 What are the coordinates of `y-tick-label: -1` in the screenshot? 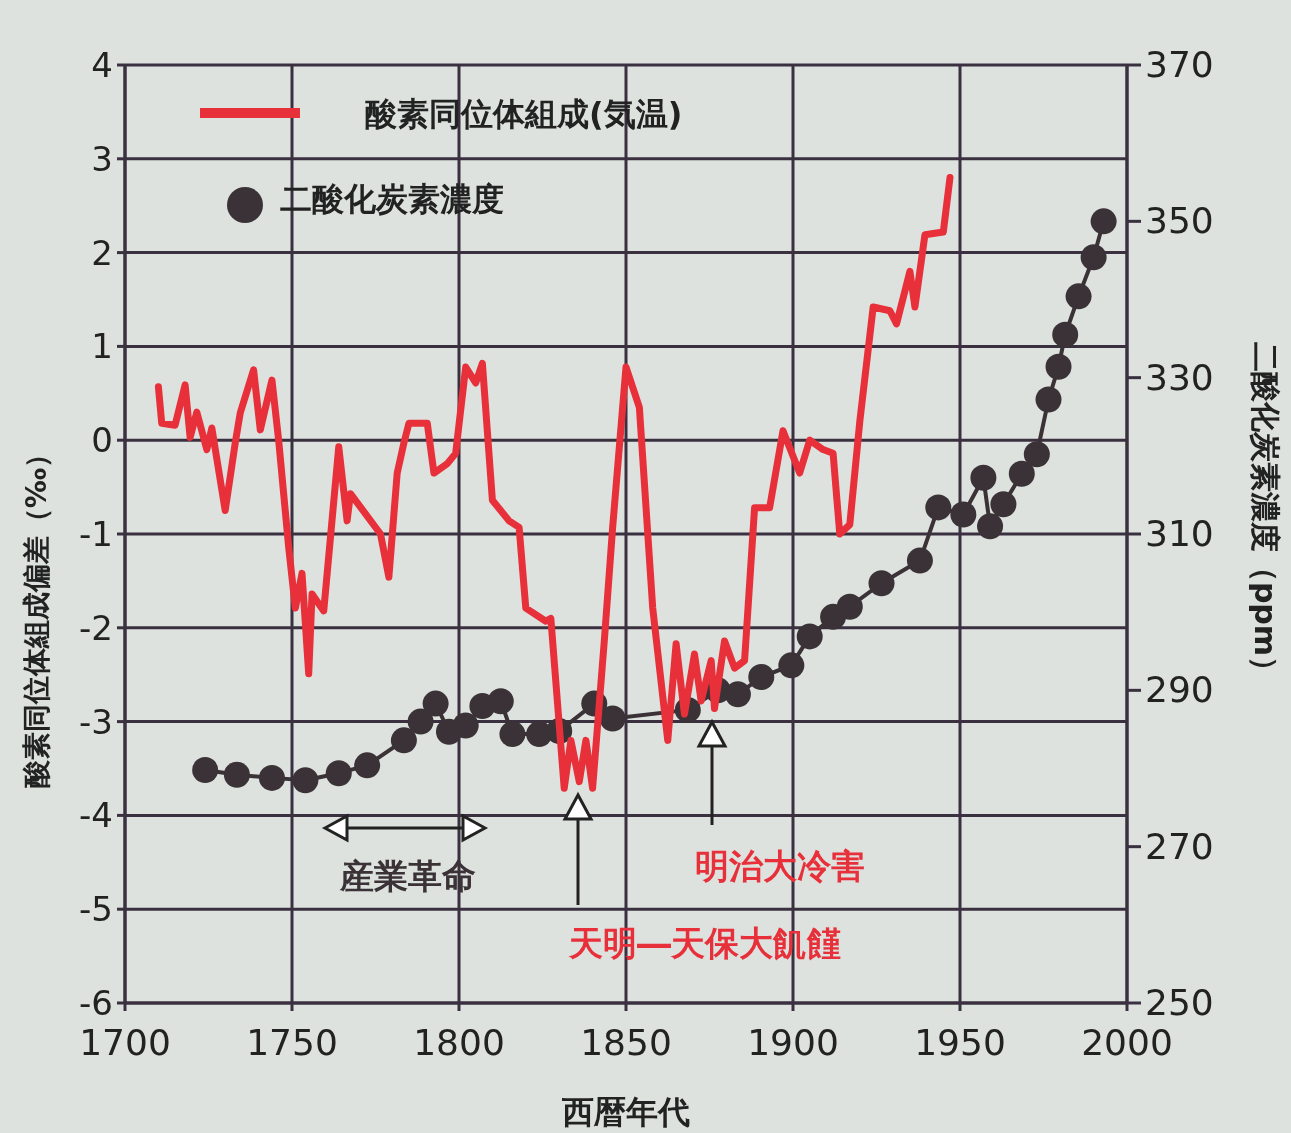 It's located at (96, 534).